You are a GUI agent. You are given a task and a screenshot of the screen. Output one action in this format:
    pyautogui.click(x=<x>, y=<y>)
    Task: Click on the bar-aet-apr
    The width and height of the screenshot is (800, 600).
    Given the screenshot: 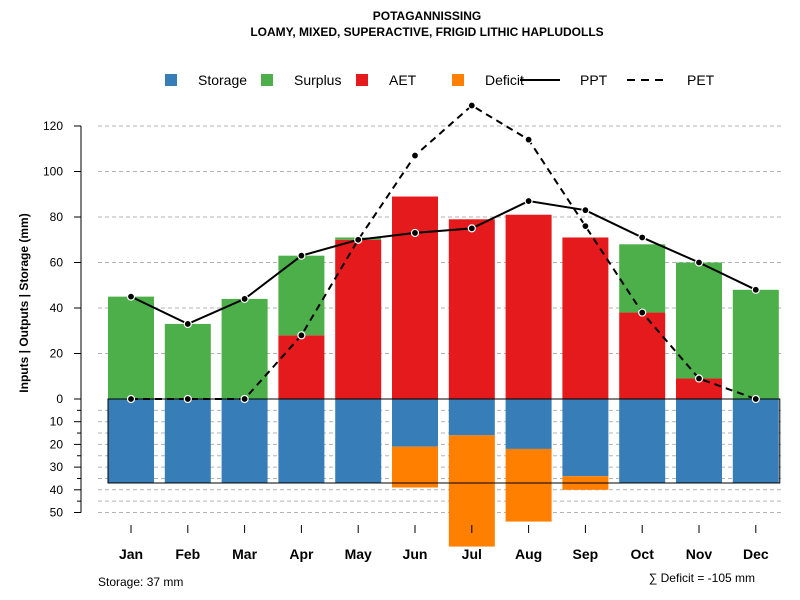 What is the action you would take?
    pyautogui.click(x=301, y=367)
    